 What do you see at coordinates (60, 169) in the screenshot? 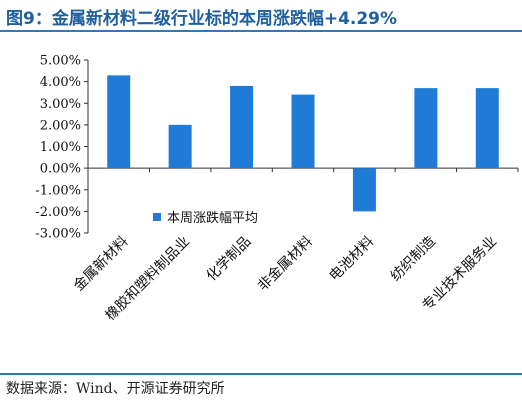
I see `y-tick-label: 0.00%` at bounding box center [60, 169].